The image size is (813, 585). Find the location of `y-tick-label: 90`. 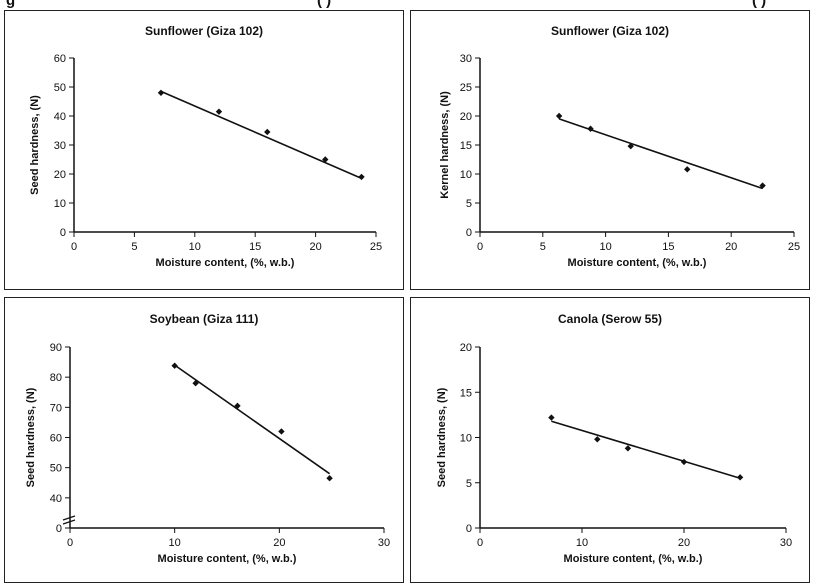

y-tick-label: 90 is located at coordinates (56, 348).